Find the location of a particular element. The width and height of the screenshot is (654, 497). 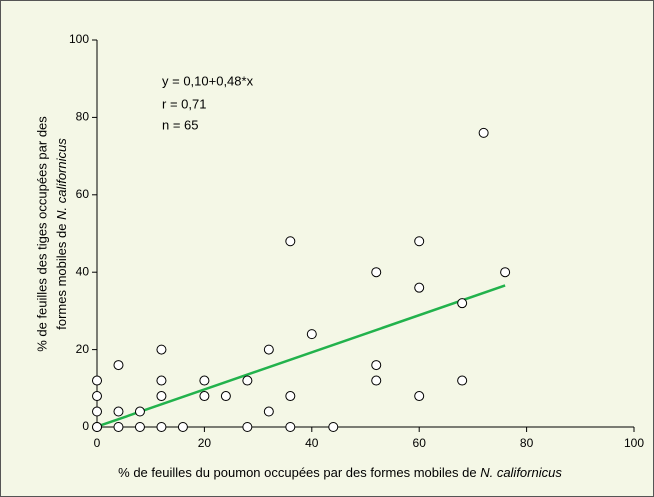

annotation: y = 0,10+0,48*x is located at coordinates (208, 80).